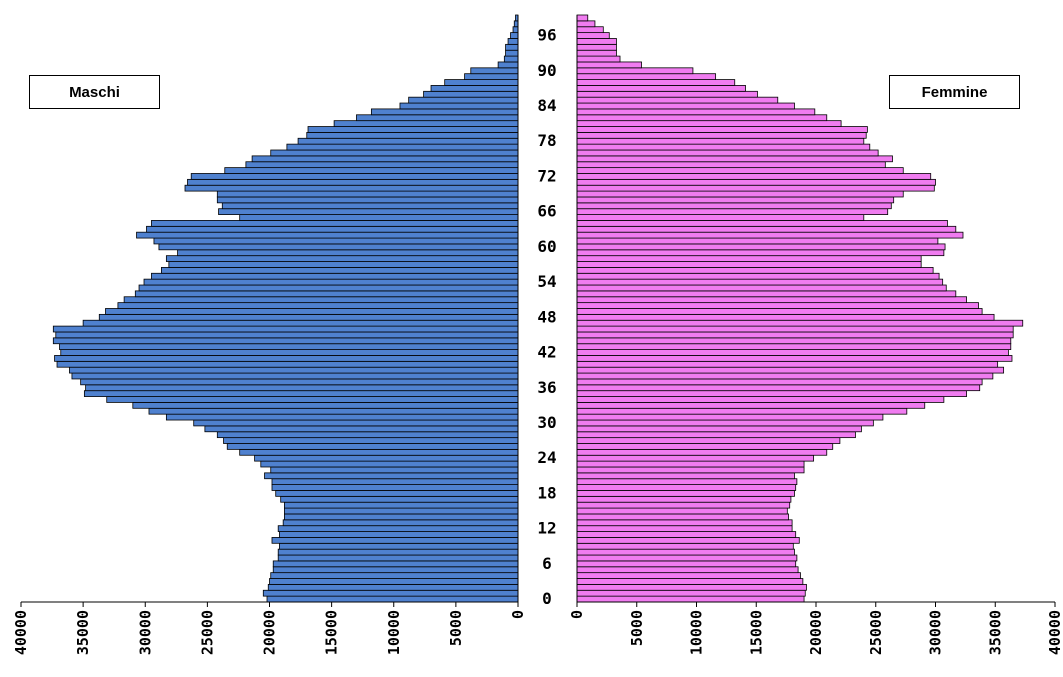 This screenshot has width=1063, height=677. I want to click on female-x-tick-label-15000: 15000, so click(756, 632).